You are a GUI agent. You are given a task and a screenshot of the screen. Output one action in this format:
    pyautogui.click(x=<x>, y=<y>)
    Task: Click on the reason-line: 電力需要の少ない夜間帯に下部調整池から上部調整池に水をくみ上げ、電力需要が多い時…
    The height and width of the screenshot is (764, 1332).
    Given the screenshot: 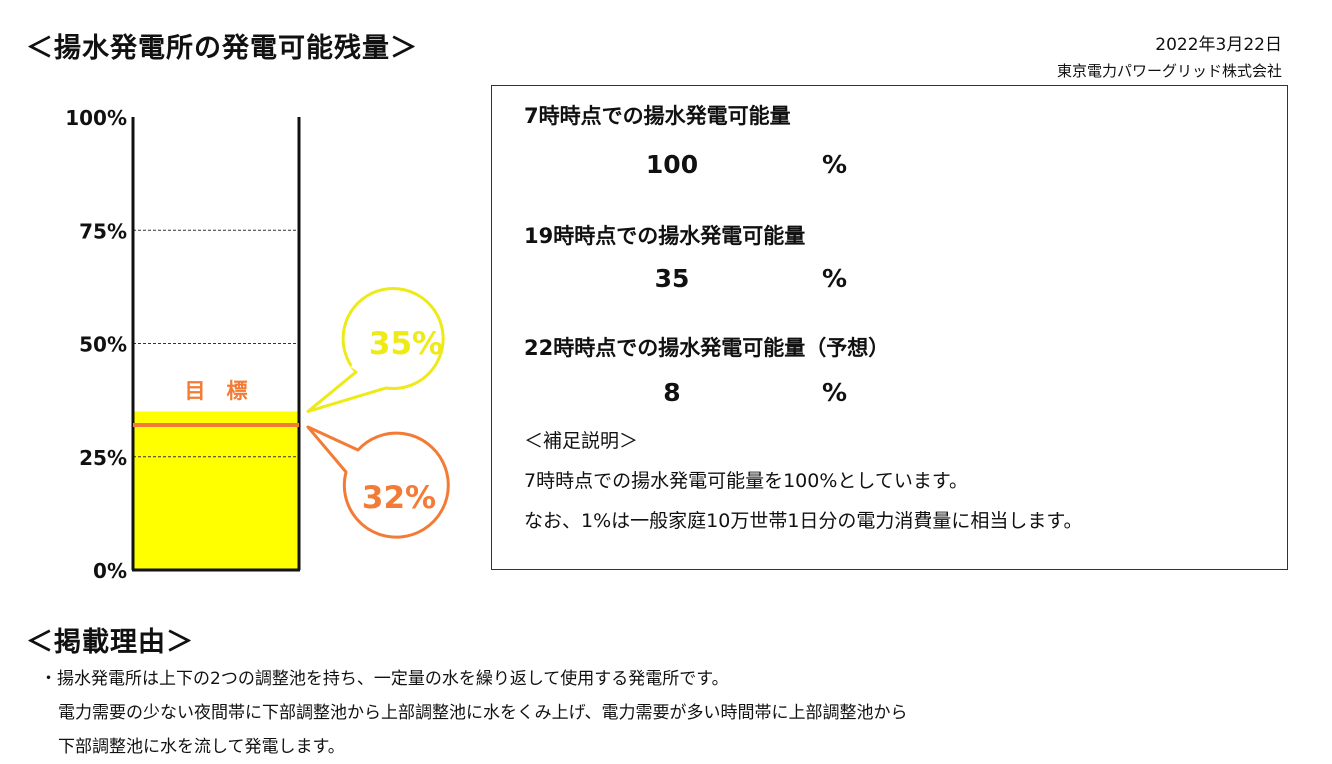 What is the action you would take?
    pyautogui.click(x=483, y=713)
    